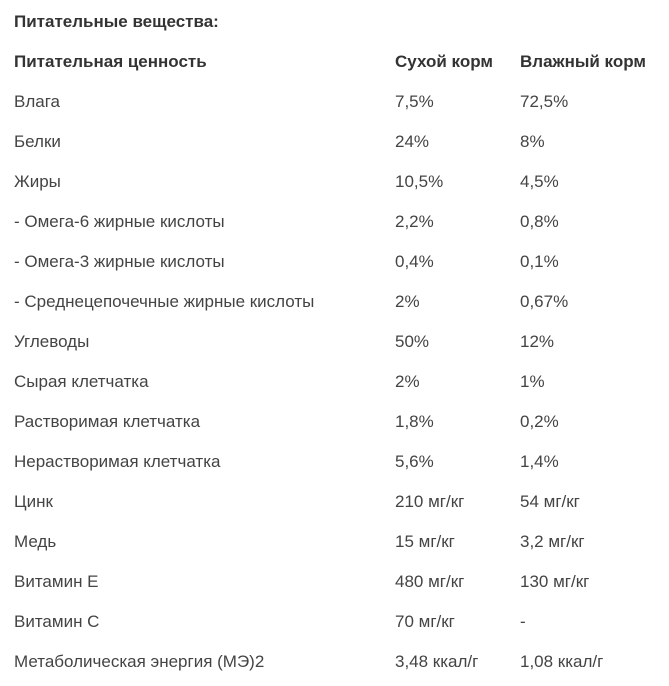  What do you see at coordinates (116, 21) in the screenshot?
I see `section-title: Питательные вещества:` at bounding box center [116, 21].